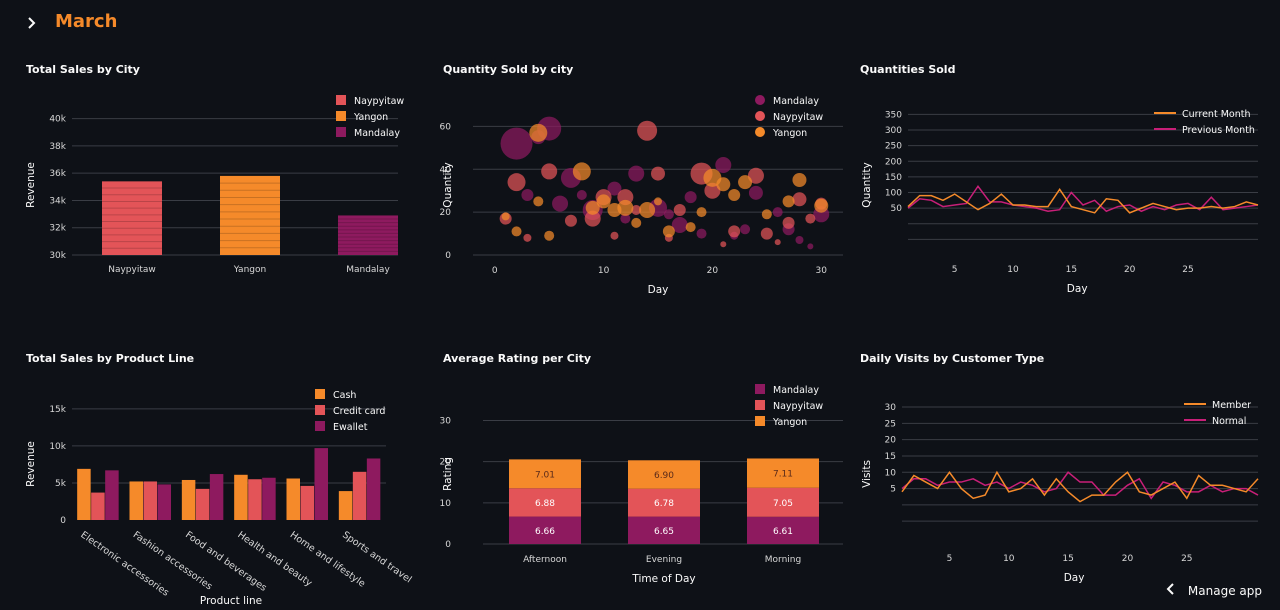  Describe the element at coordinates (57, 256) in the screenshot. I see `y-tick-label: 30k` at that location.